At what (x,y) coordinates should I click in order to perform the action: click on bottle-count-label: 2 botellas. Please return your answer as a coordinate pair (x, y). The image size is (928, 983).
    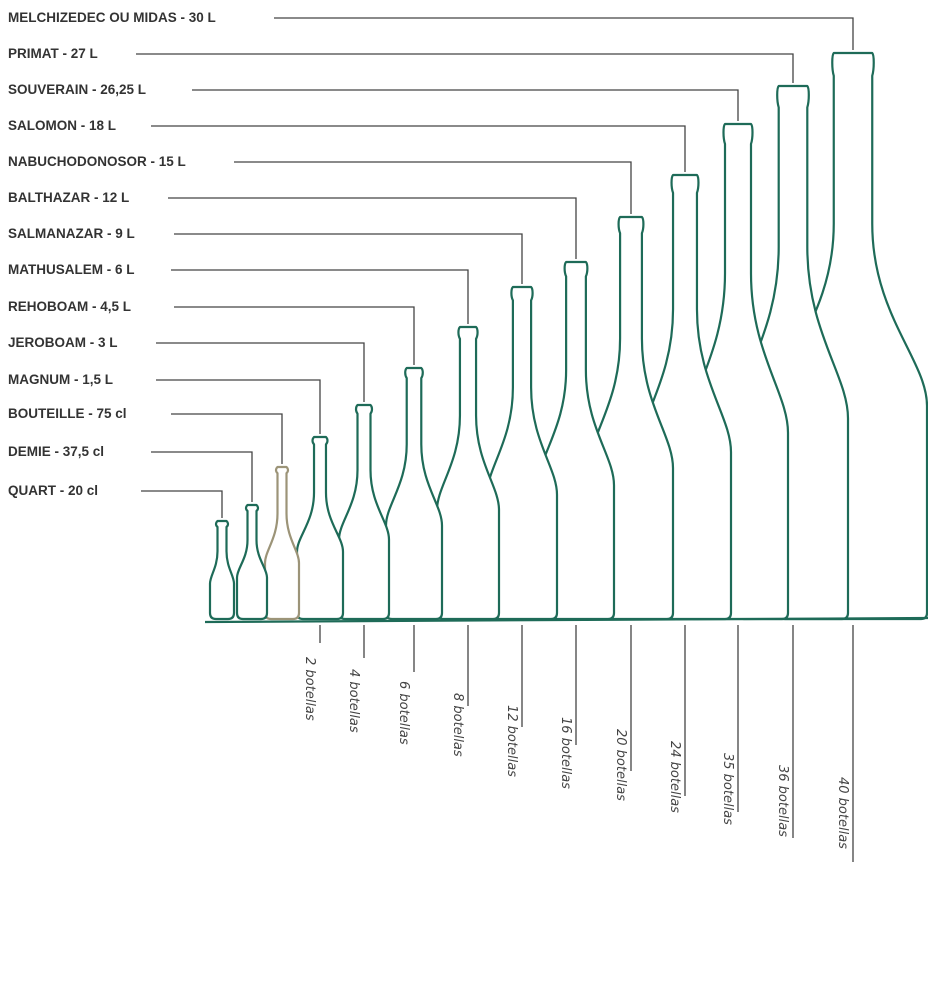
    Looking at the image, I should click on (309, 689).